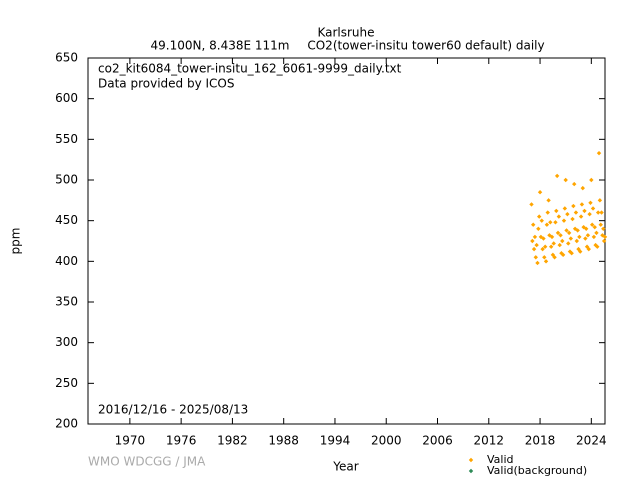  I want to click on subtitle-right: CO2(tower-insitu tower60 default) daily, so click(425, 46).